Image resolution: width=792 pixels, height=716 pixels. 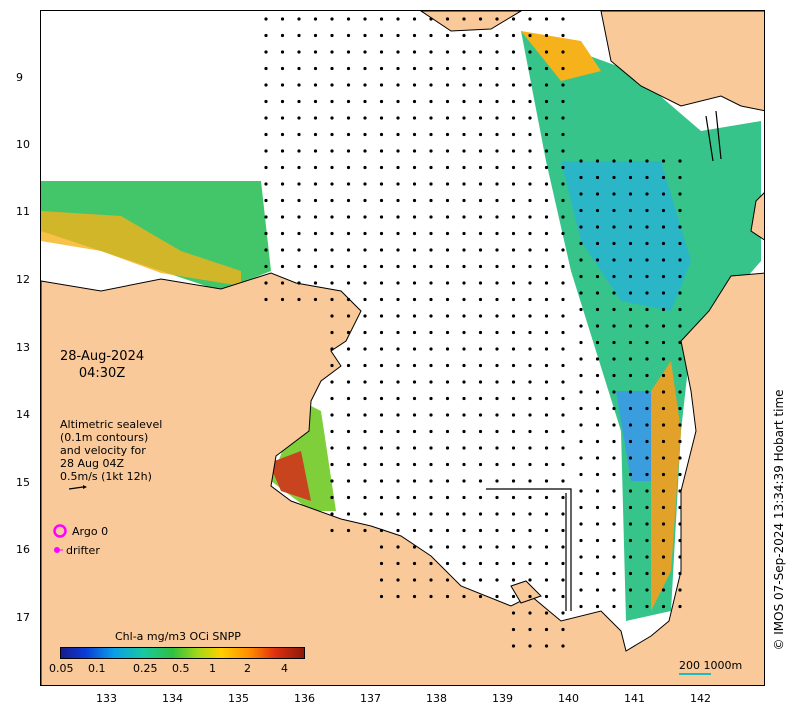 What do you see at coordinates (77, 487) in the screenshot?
I see `scale-arrow-icon` at bounding box center [77, 487].